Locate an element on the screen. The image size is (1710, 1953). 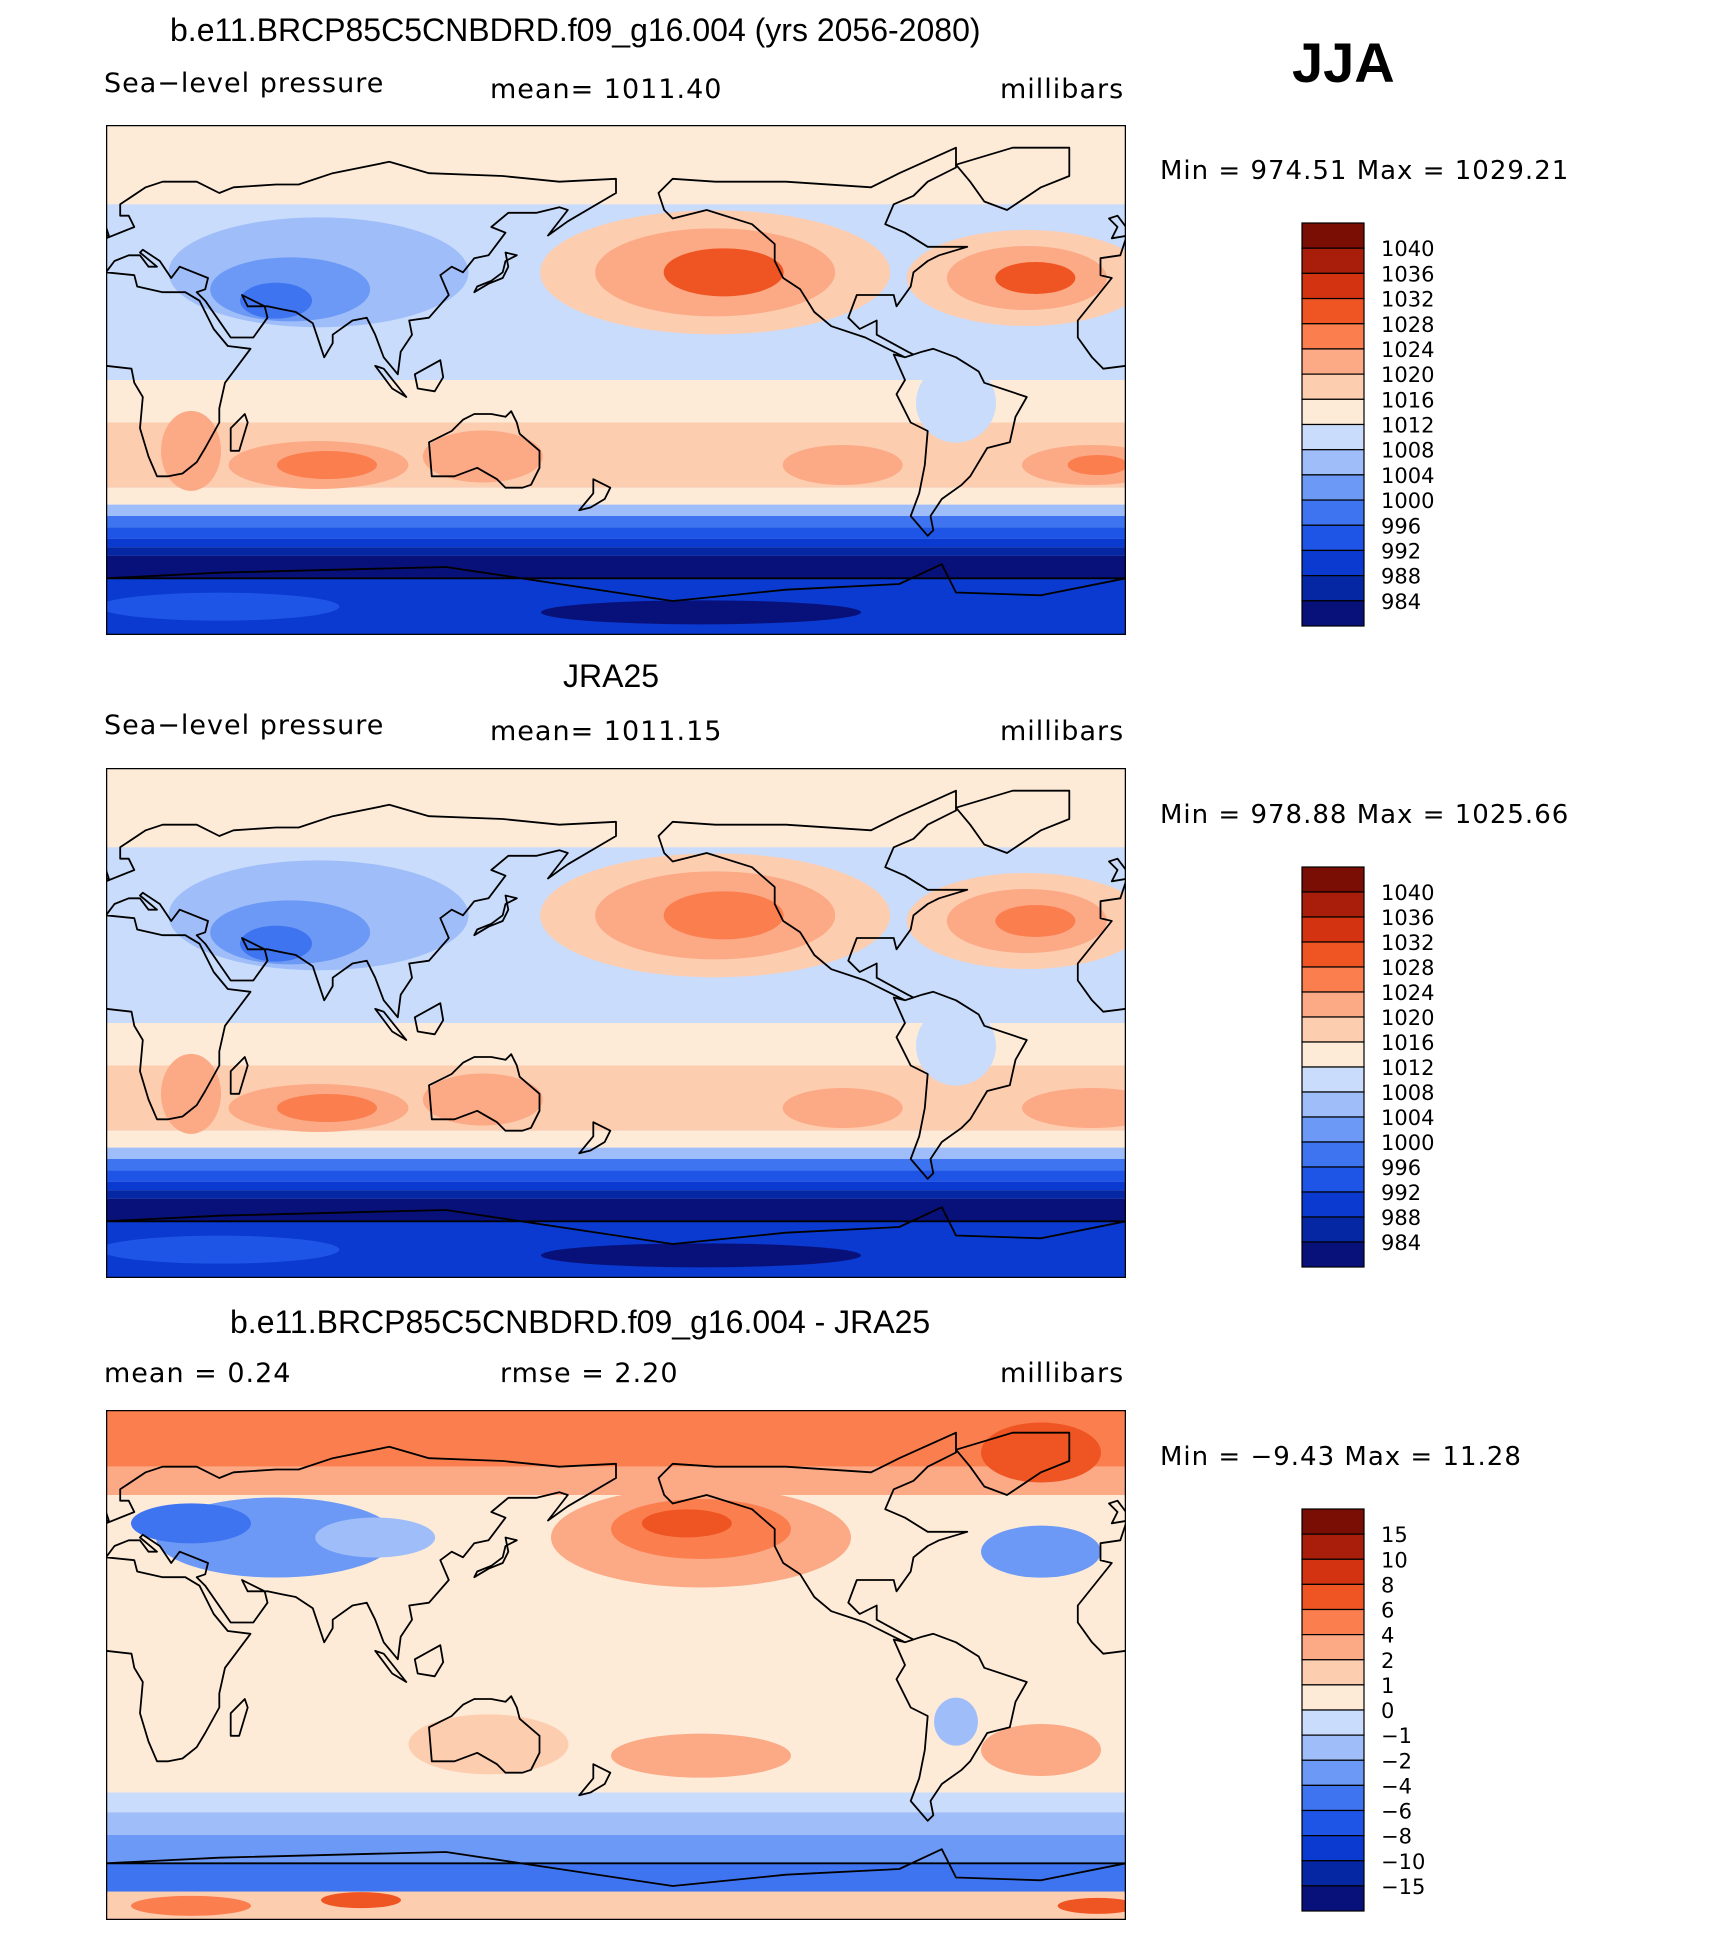
colorbar-tick-label: 1032 is located at coordinates (1407, 943).